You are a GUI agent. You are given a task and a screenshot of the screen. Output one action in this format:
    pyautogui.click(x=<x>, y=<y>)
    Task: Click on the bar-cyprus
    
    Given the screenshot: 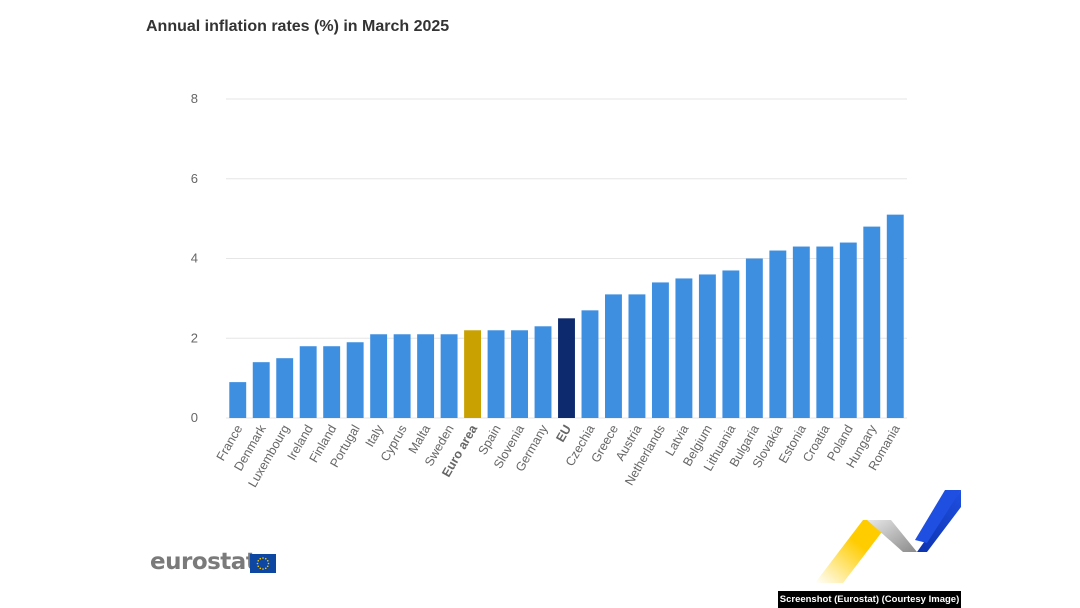 What is the action you would take?
    pyautogui.click(x=402, y=376)
    